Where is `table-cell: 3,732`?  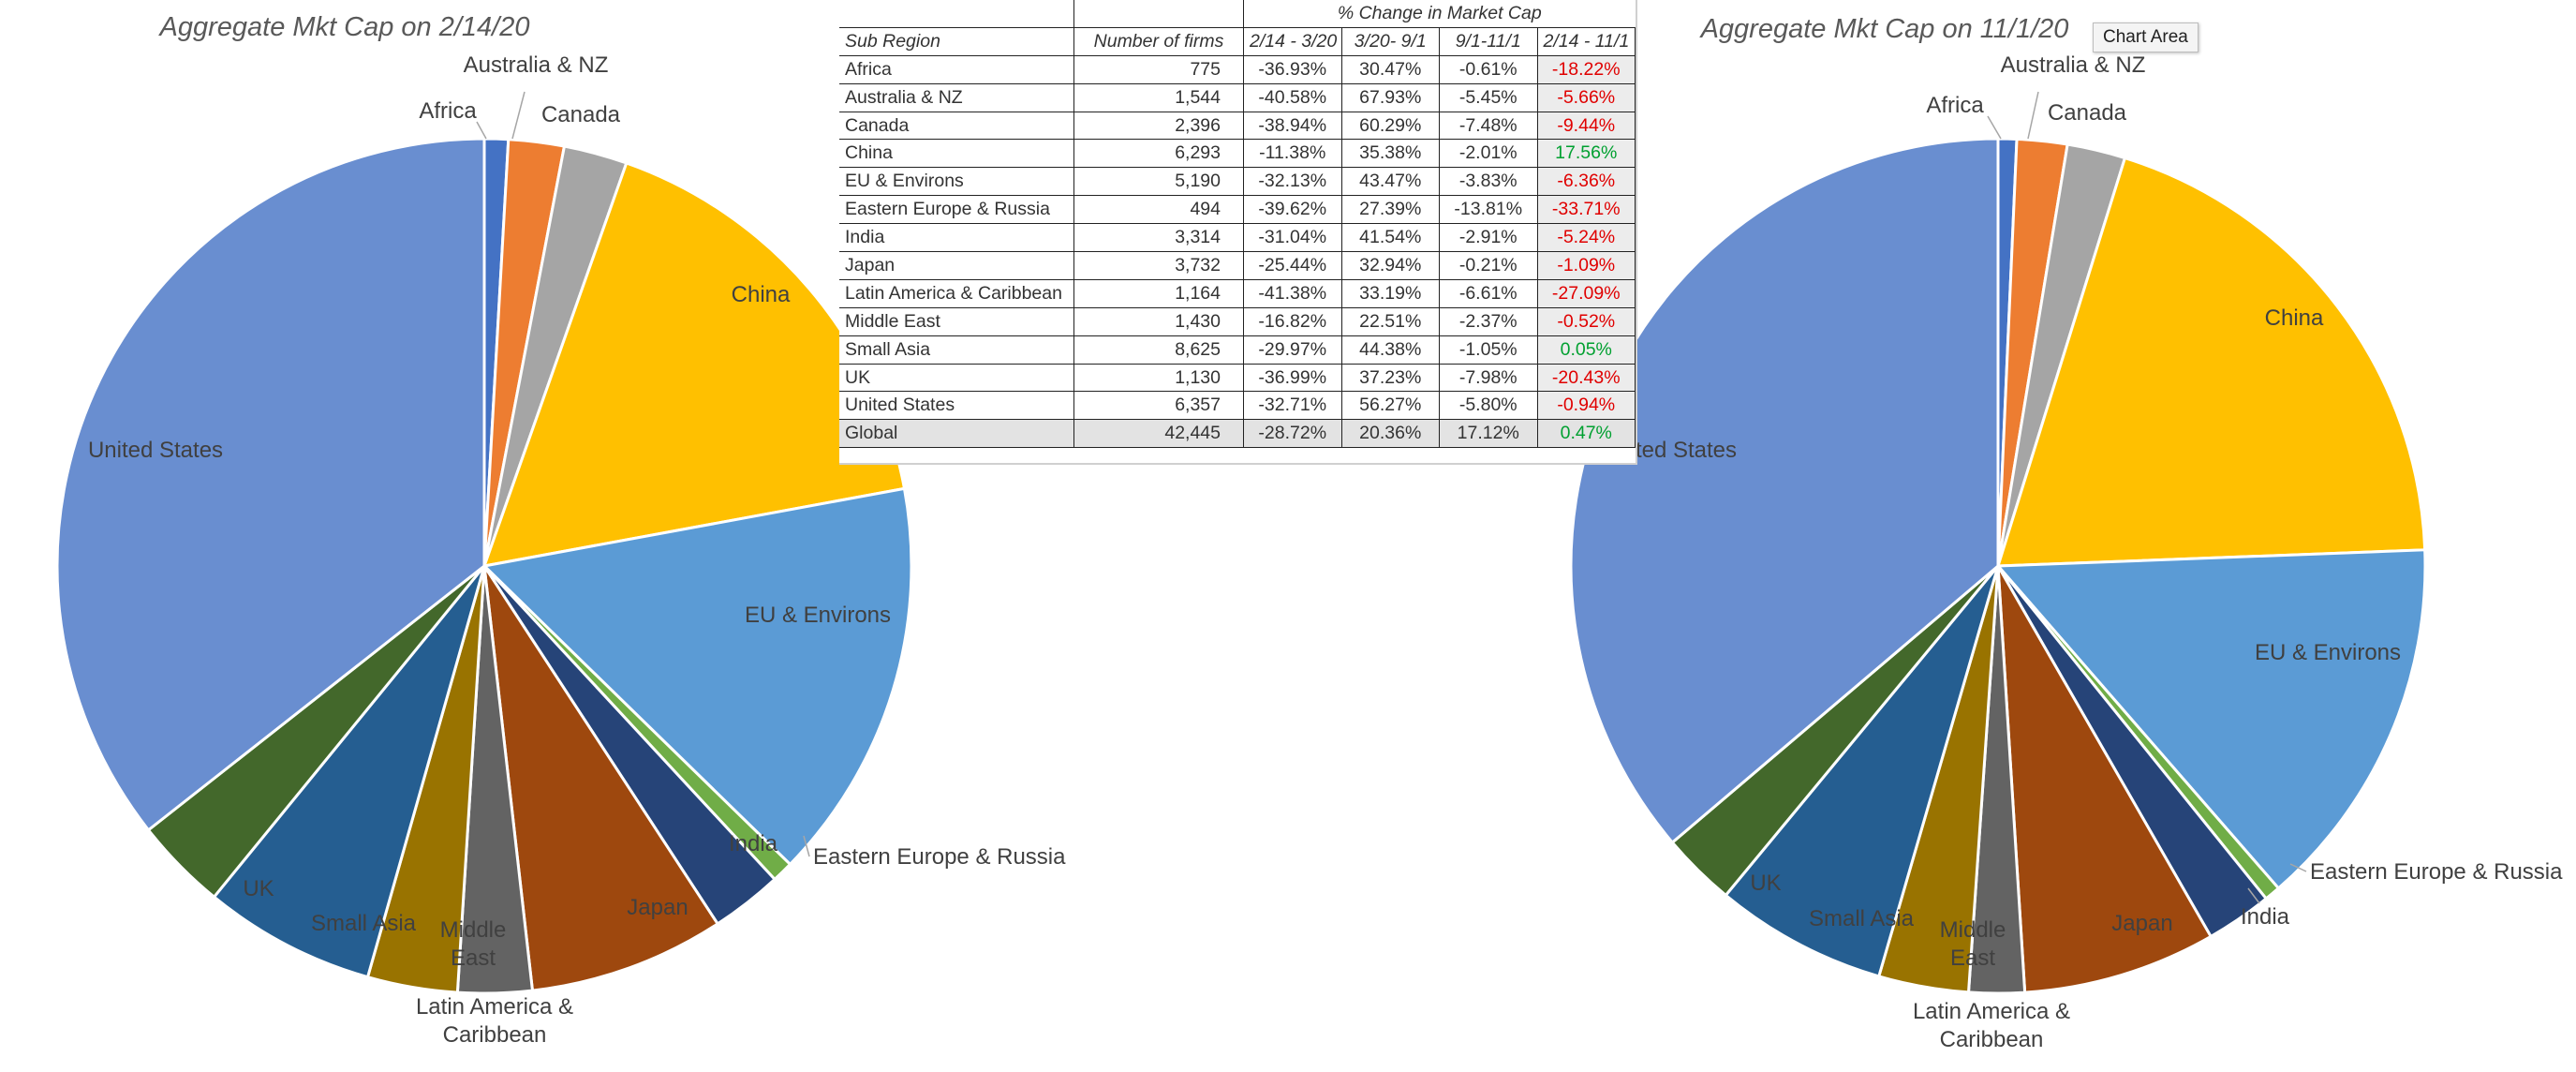
table-cell: 3,732 is located at coordinates (1159, 265).